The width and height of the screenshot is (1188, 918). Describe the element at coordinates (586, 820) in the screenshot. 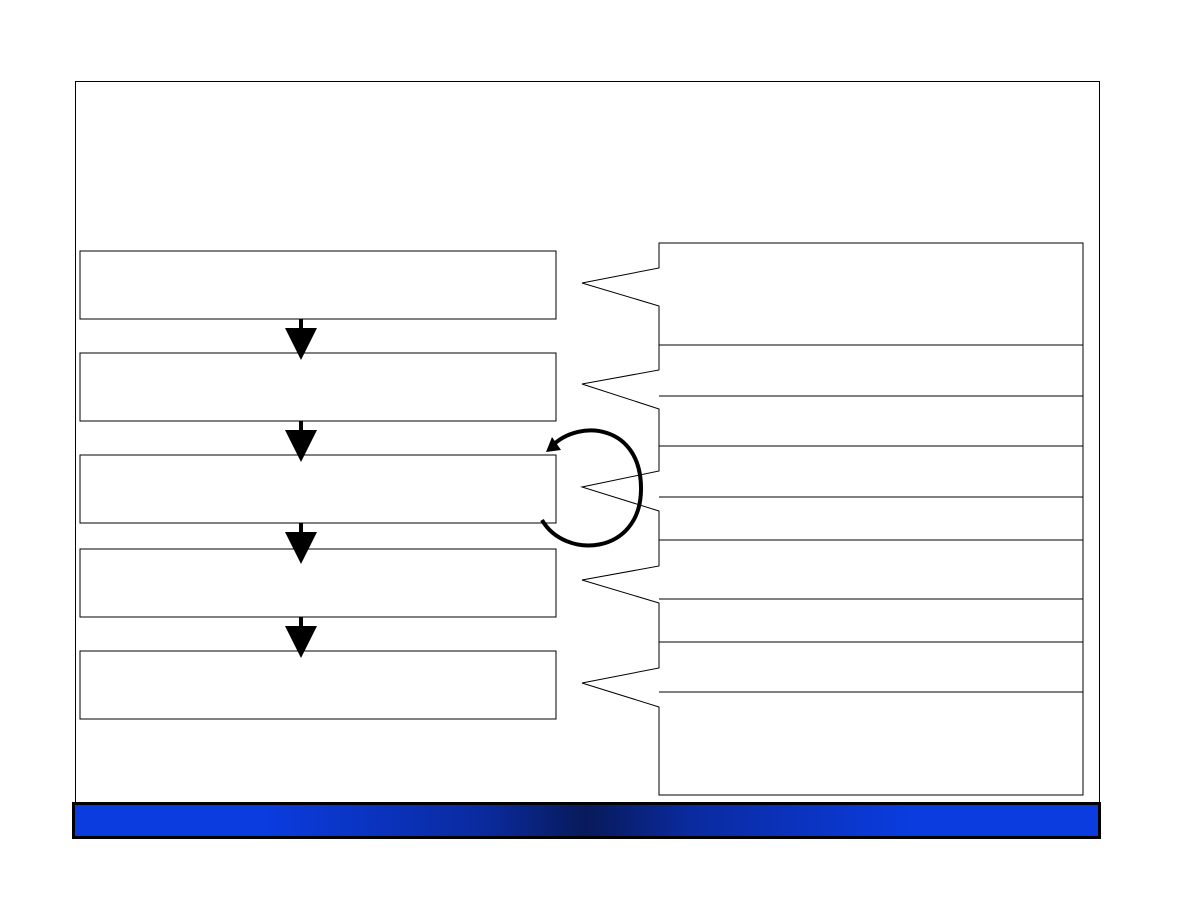

I see `footer-bar` at that location.